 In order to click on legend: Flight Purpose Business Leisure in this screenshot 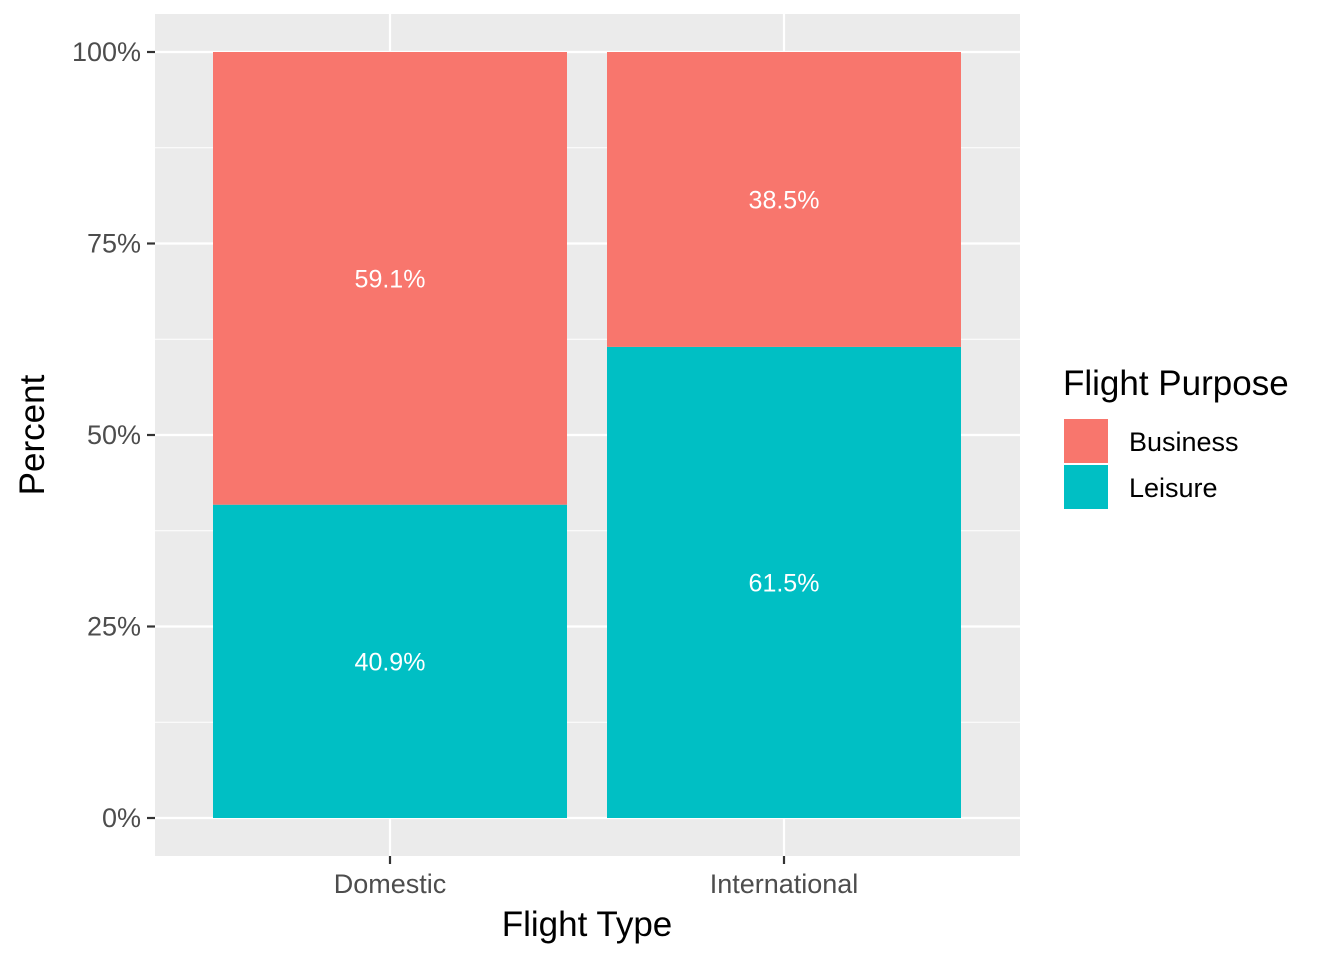, I will do `click(1176, 436)`.